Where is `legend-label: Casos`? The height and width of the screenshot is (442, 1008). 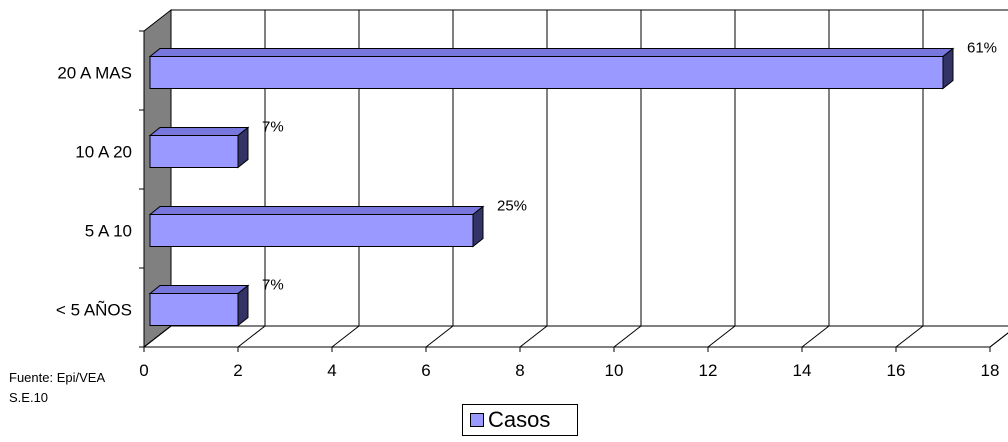
legend-label: Casos is located at coordinates (519, 419).